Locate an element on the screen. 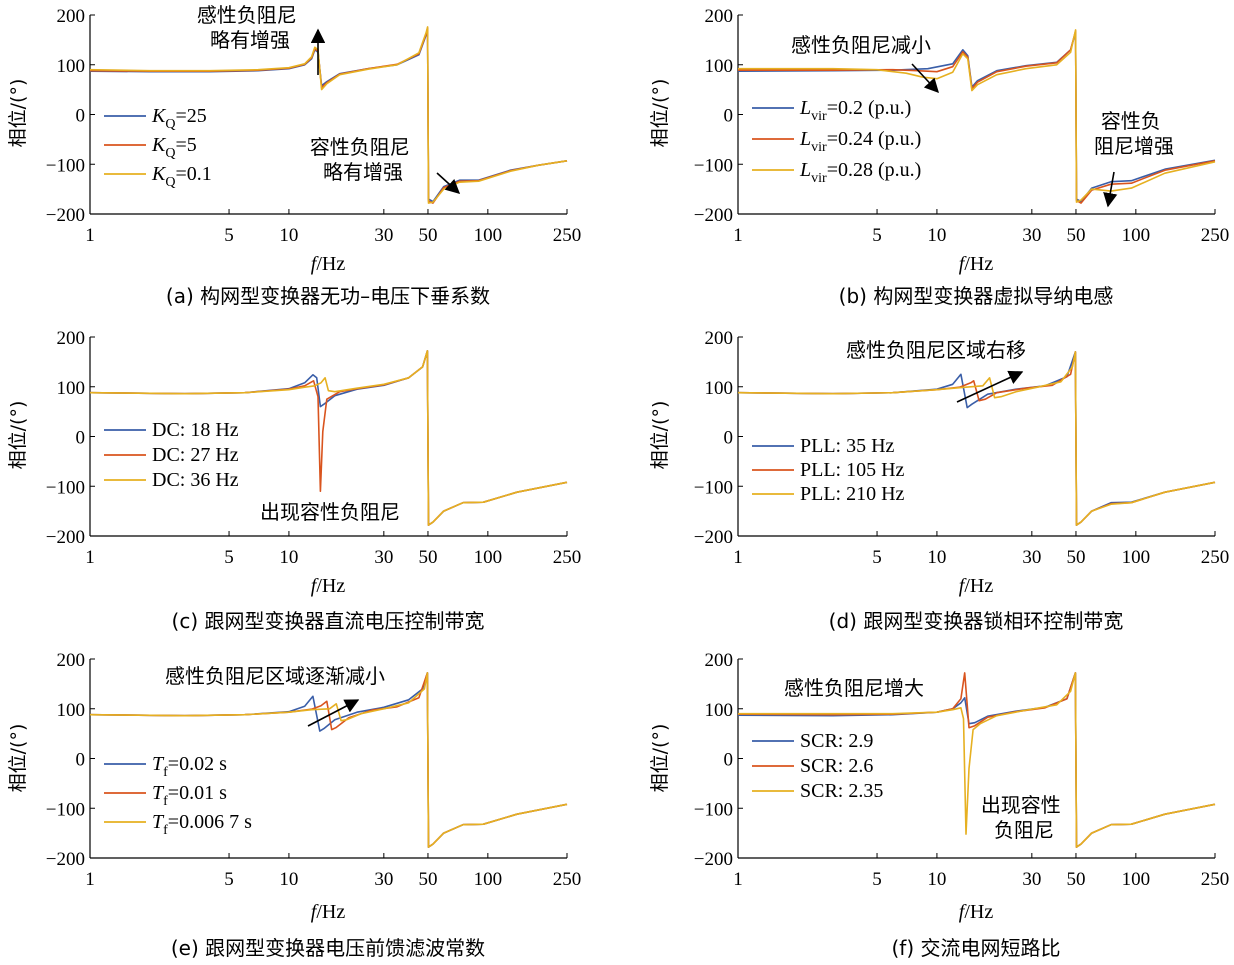 This screenshot has height=965, width=1234. x-tick-label-d: 50 is located at coordinates (1075, 557).